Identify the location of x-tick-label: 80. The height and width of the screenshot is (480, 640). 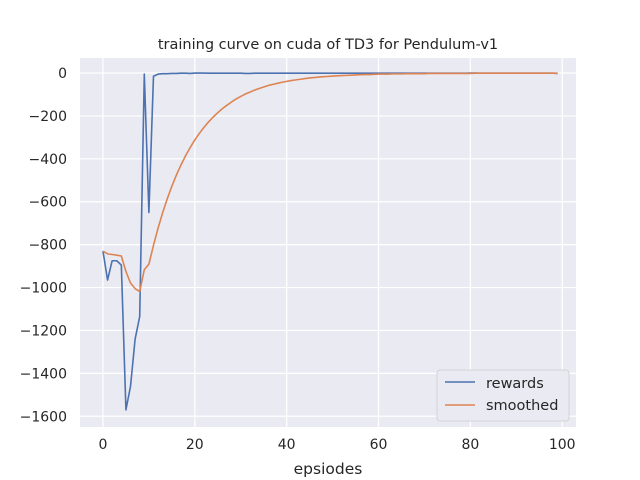
(470, 445).